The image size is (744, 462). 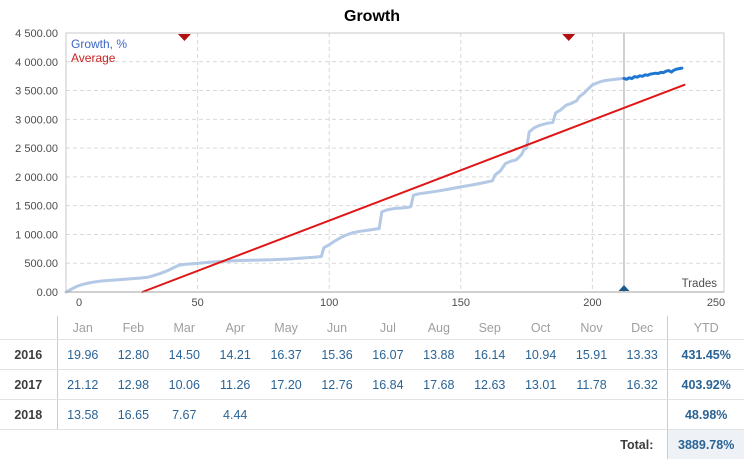 What do you see at coordinates (490, 384) in the screenshot?
I see `monthly-growth-value: 12.63` at bounding box center [490, 384].